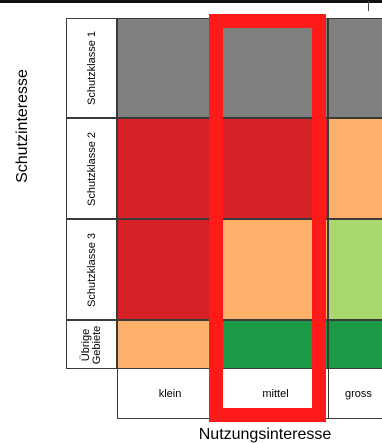 This screenshot has width=382, height=444. I want to click on x-axis-title: Nutzungsinteresse, so click(265, 435).